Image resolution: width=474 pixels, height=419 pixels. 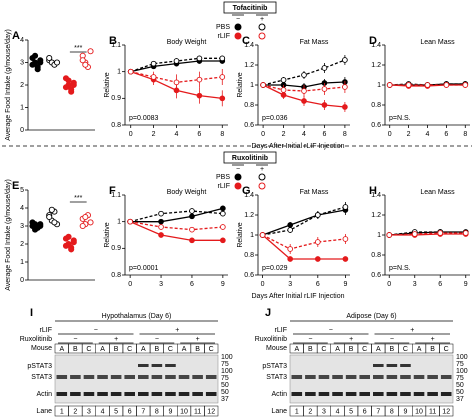 What do you see at coordinates (238, 169) in the screenshot?
I see `legend-column: −` at bounding box center [238, 169].